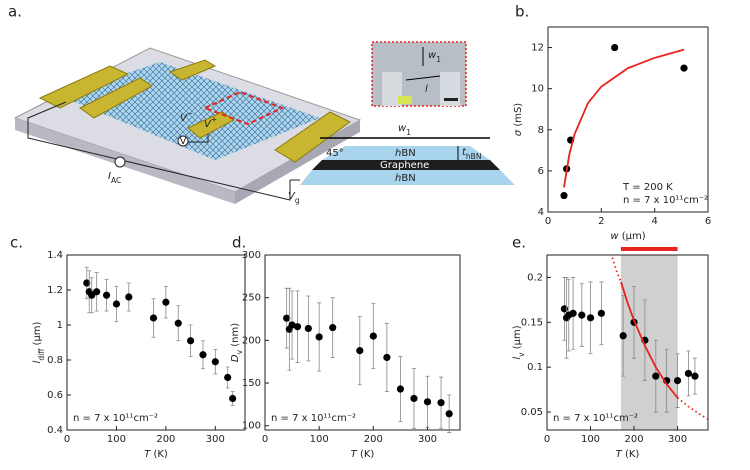 The height and width of the screenshot is (470, 750). I want to click on illustration-label: Vg, so click(294, 198).